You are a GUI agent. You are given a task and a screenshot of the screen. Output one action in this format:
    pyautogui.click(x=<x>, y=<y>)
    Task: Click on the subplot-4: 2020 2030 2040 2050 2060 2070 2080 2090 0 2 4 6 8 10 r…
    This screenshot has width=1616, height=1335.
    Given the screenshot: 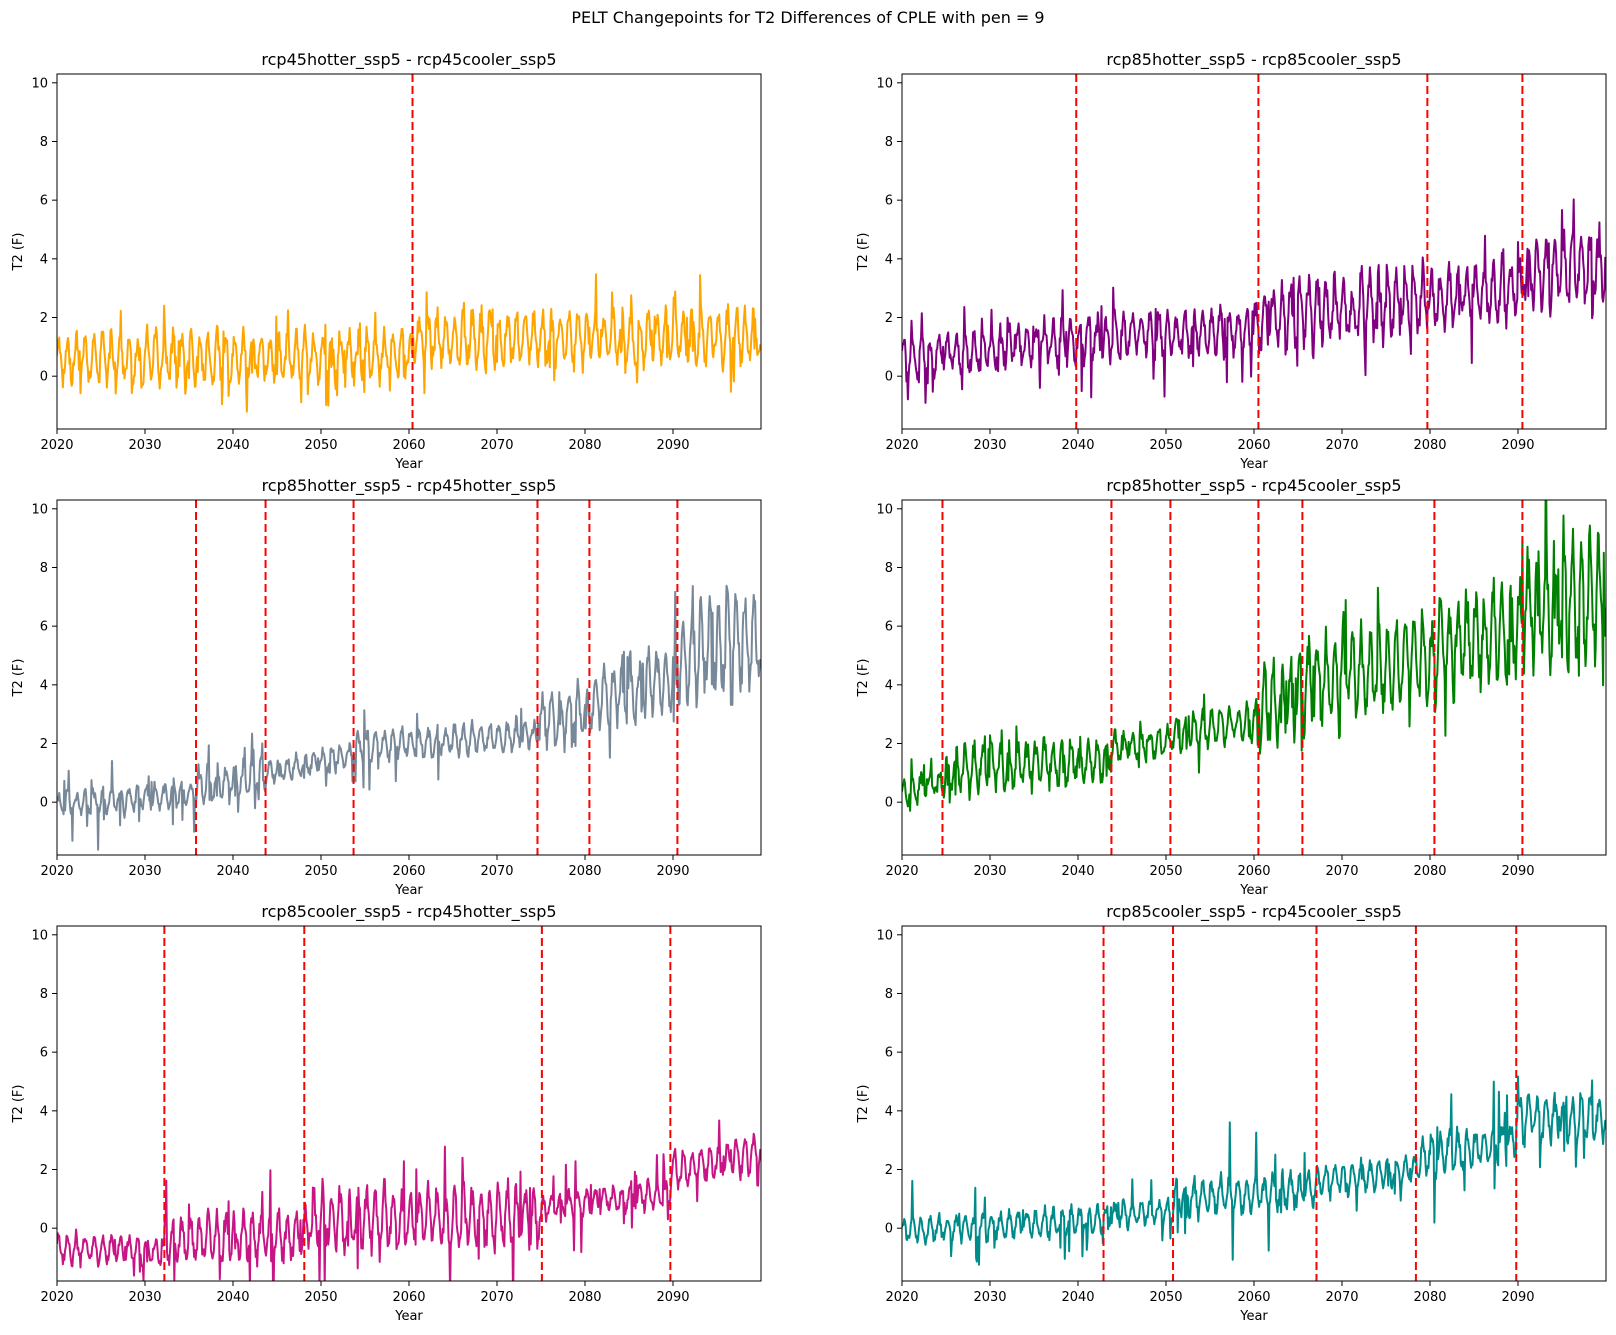 What is the action you would take?
    pyautogui.click(x=1231, y=687)
    